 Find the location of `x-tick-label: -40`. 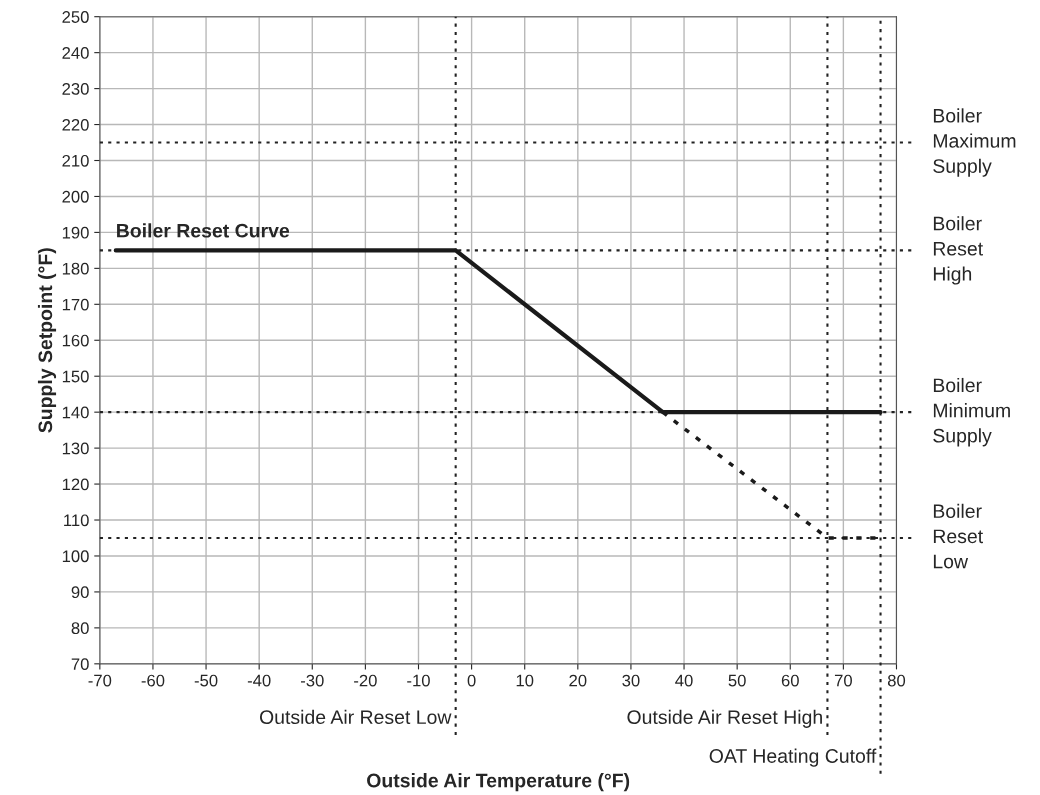

x-tick-label: -40 is located at coordinates (259, 680).